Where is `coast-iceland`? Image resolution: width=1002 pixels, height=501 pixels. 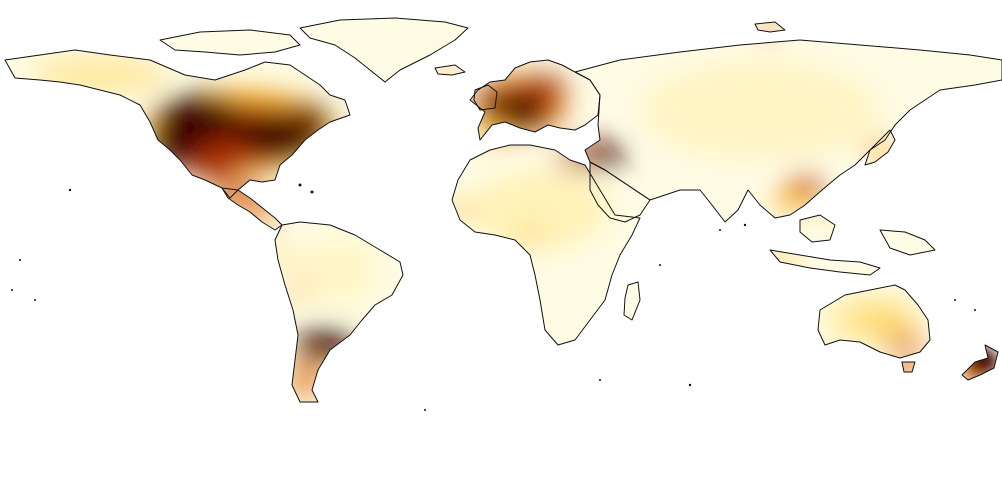 coast-iceland is located at coordinates (450, 70).